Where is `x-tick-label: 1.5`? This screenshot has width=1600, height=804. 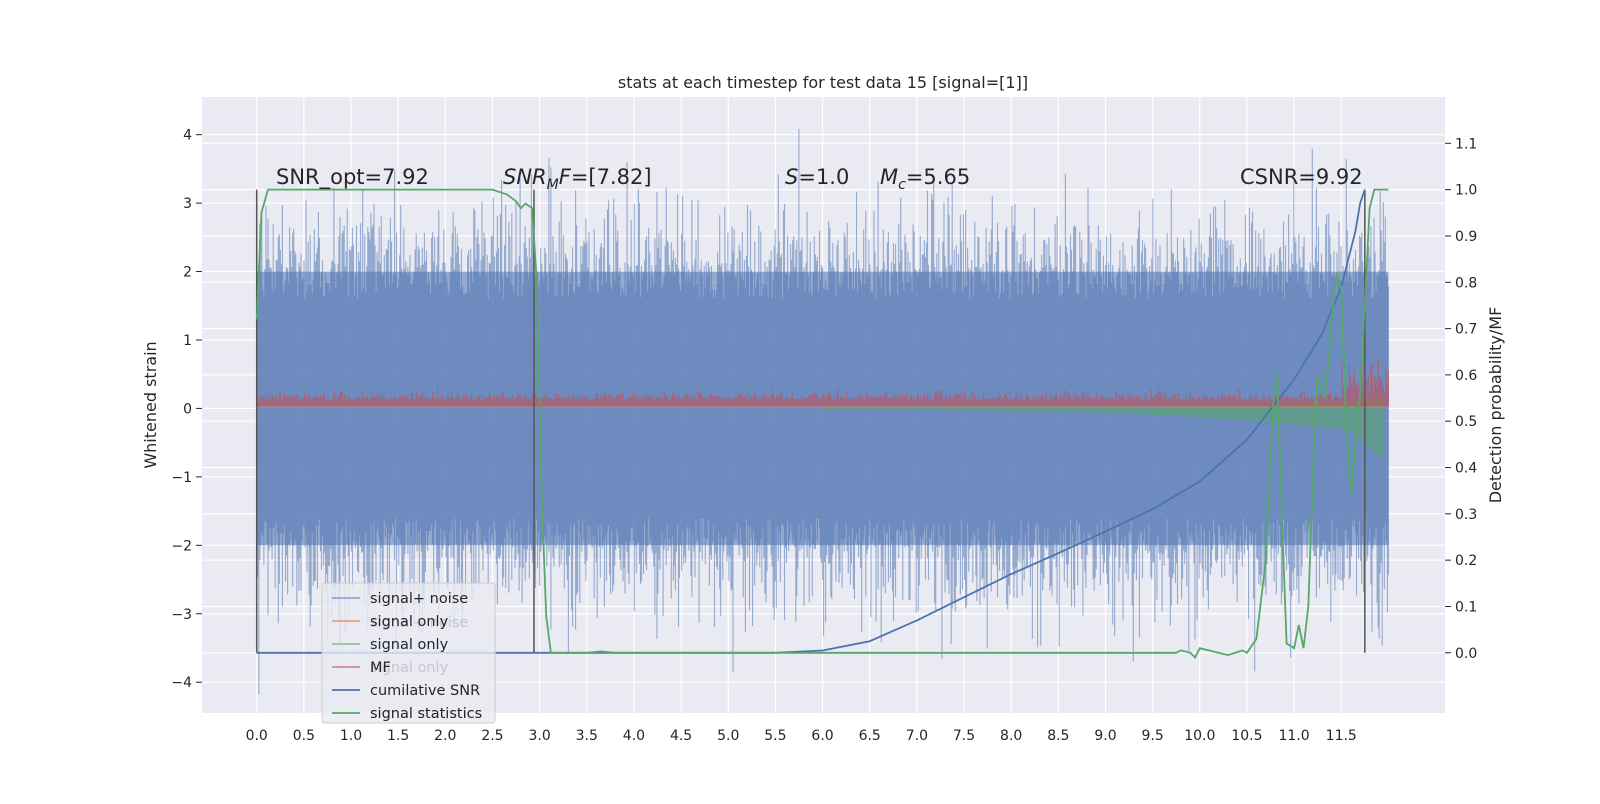
x-tick-label: 1.5 is located at coordinates (398, 736).